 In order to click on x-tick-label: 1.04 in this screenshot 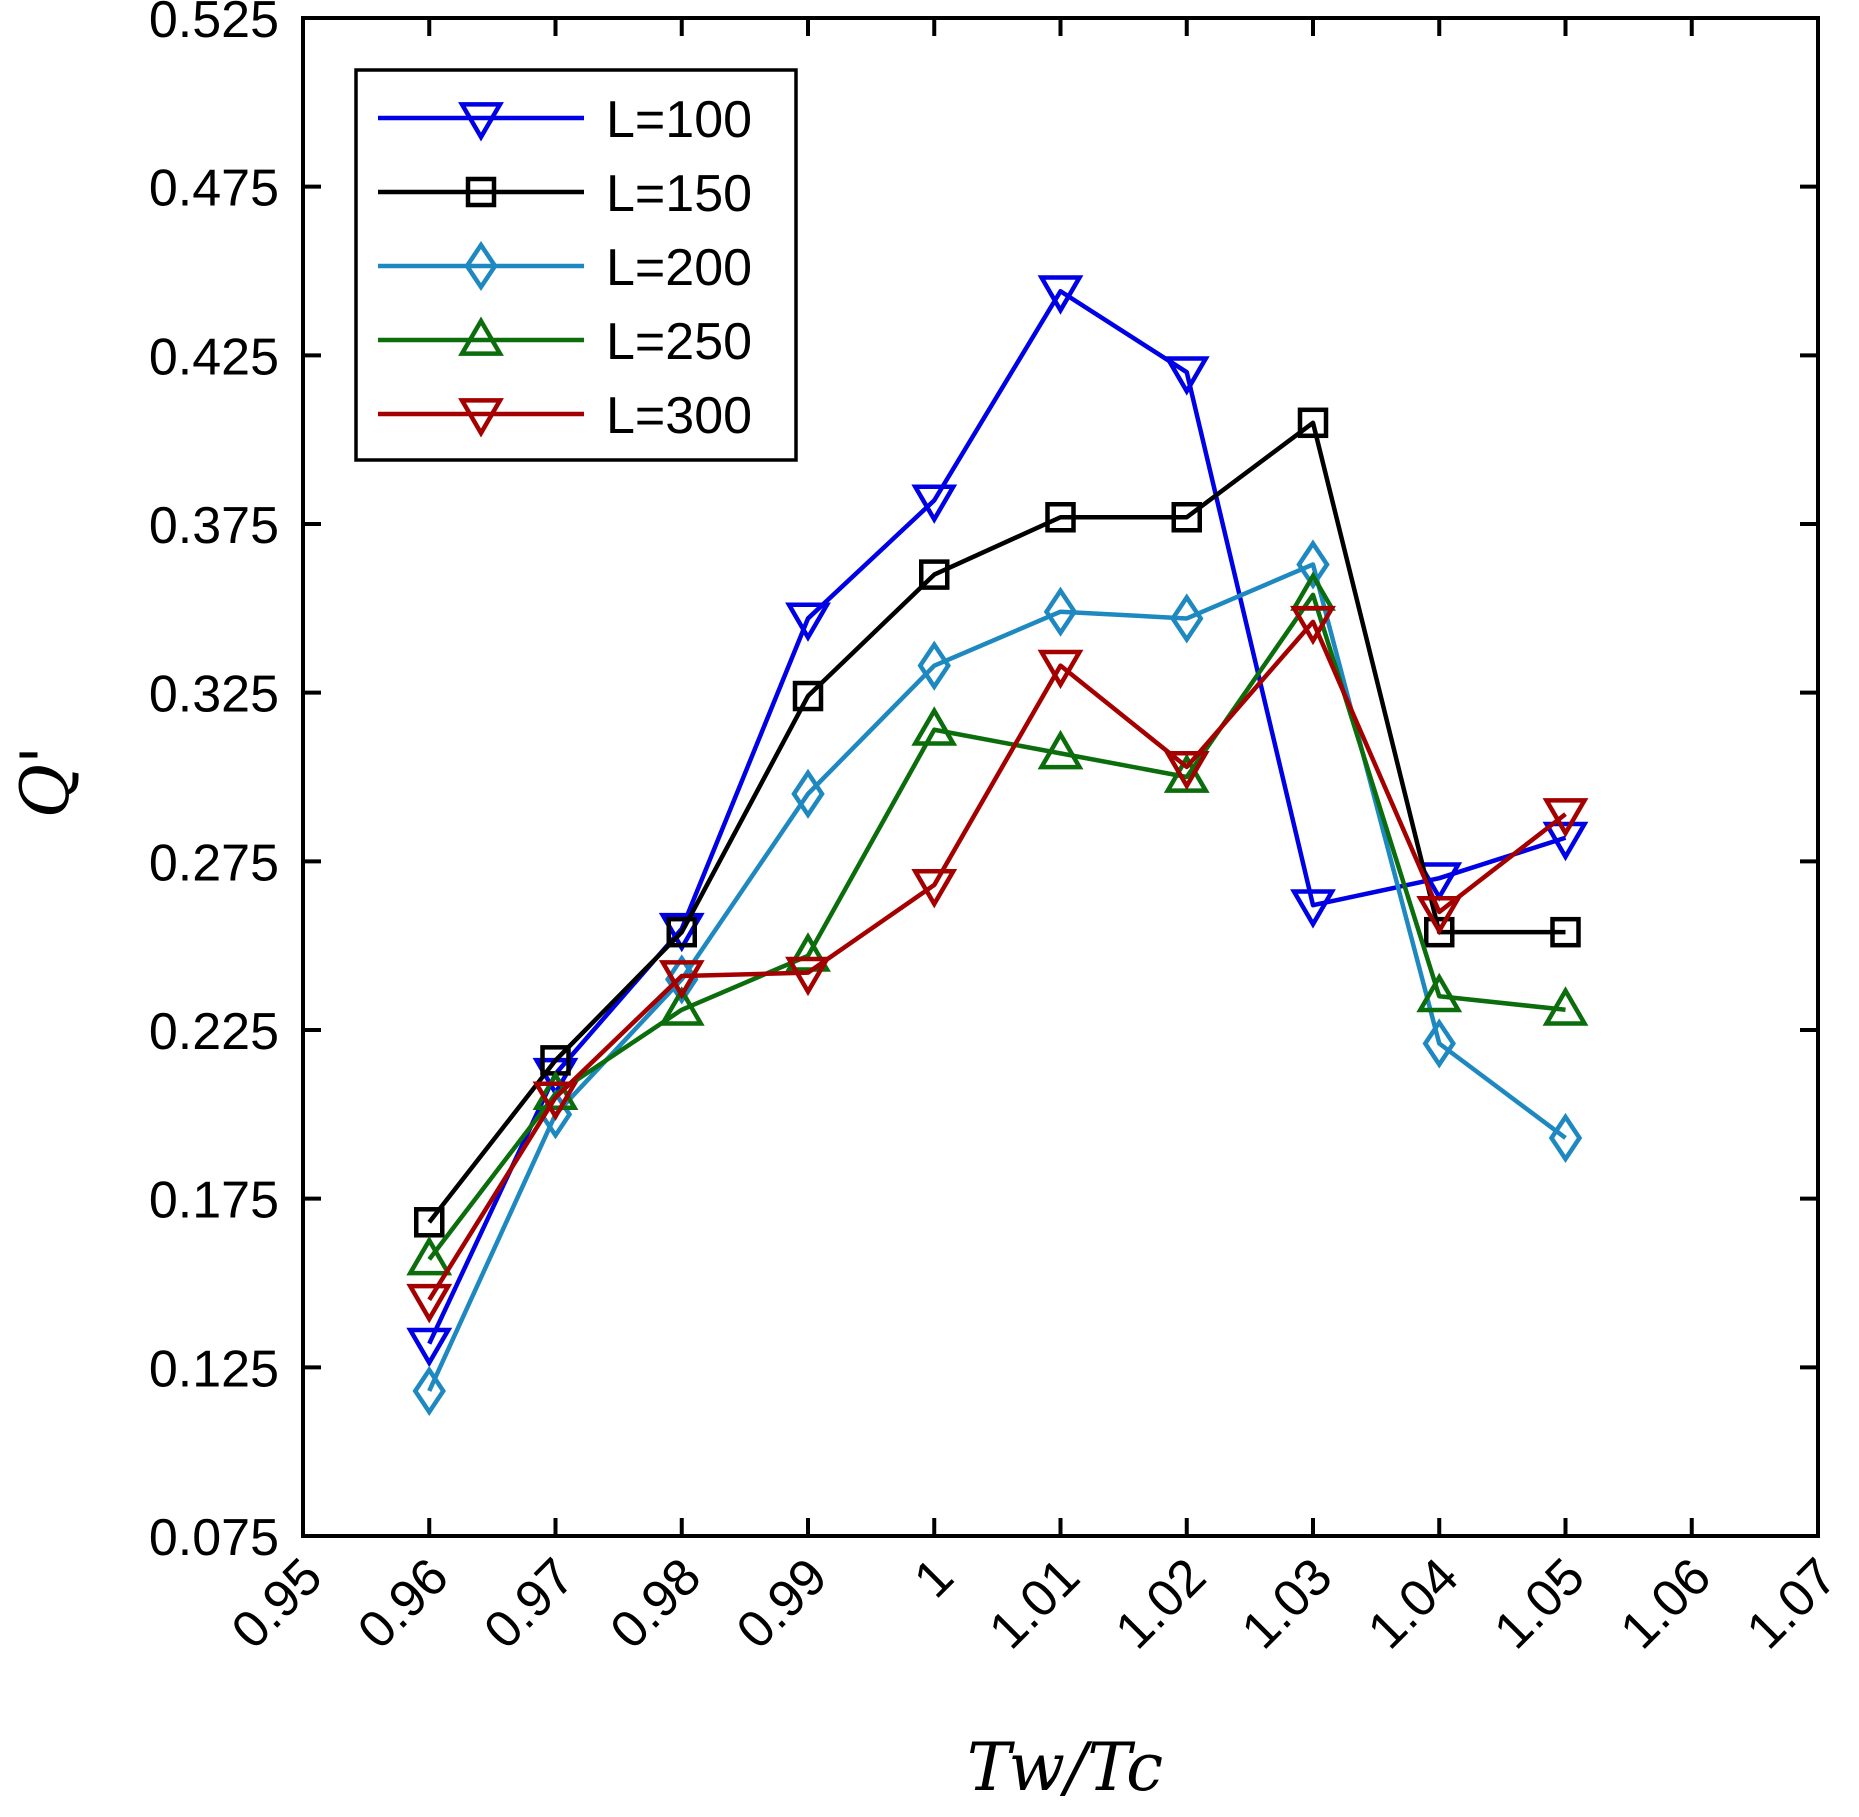, I will do `click(1413, 1603)`.